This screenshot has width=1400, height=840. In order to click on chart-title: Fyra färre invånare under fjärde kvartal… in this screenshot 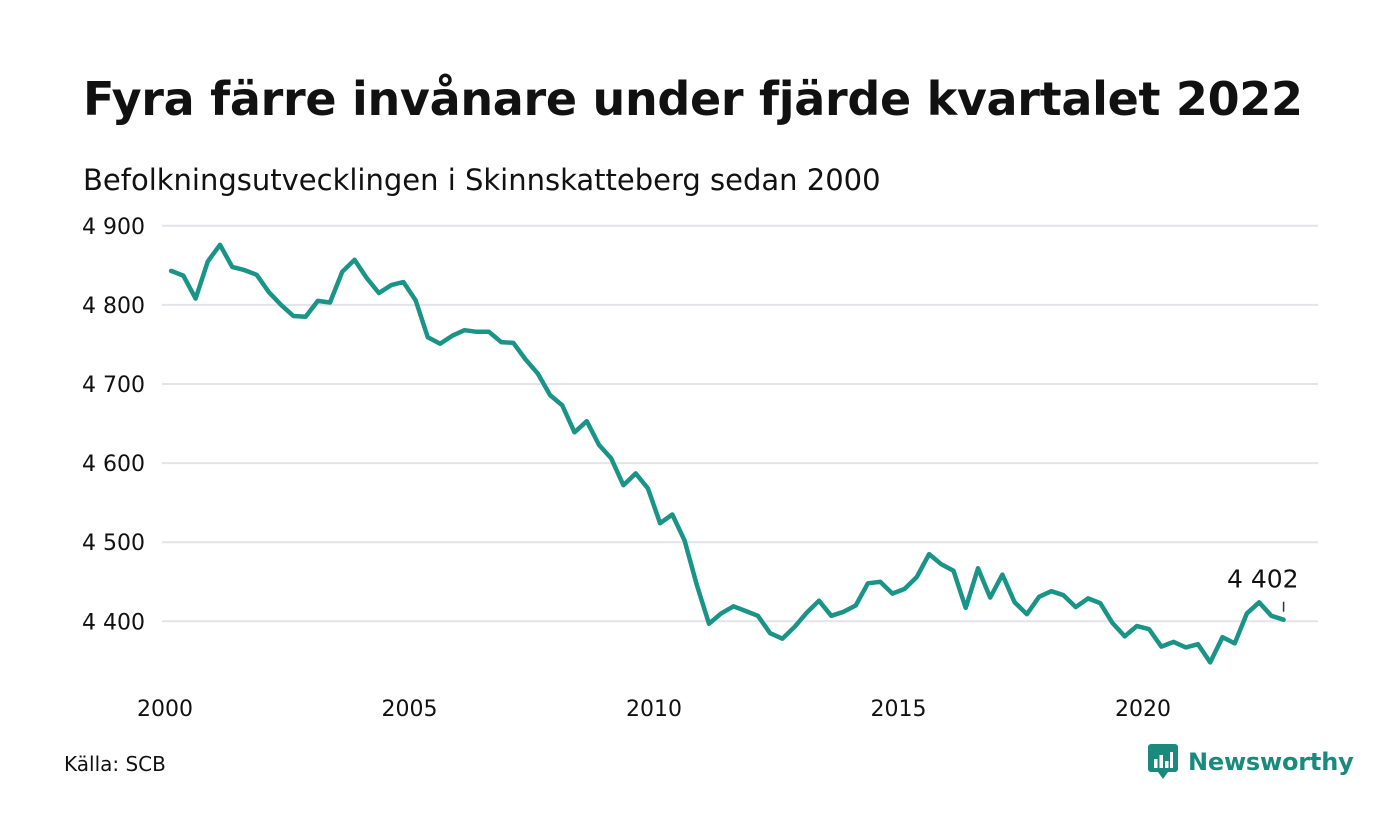, I will do `click(693, 99)`.